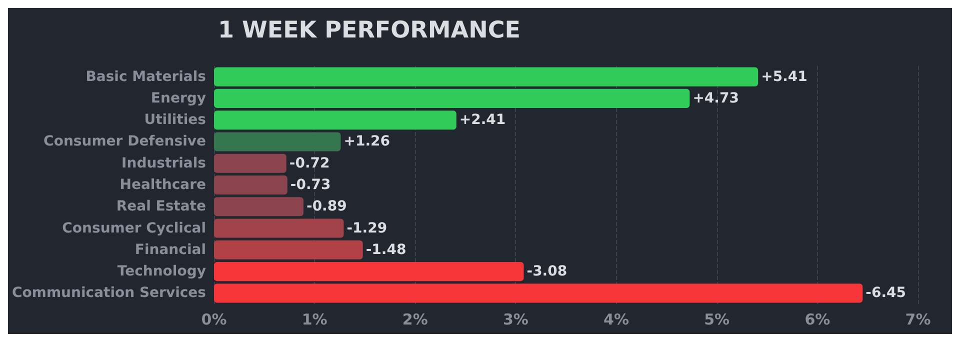 The image size is (960, 342). I want to click on y-tick-label: Basic Materials, so click(146, 76).